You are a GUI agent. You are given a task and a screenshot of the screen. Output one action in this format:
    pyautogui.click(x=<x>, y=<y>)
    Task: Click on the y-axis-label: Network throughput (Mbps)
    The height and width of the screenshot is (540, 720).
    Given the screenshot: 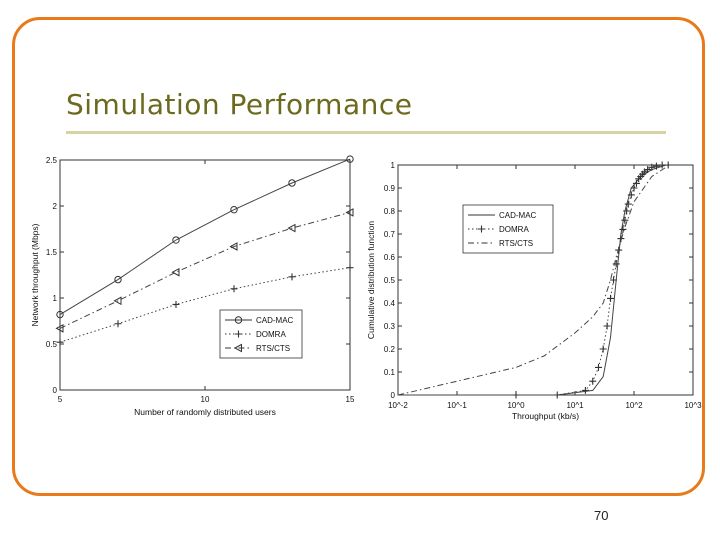 What is the action you would take?
    pyautogui.click(x=35, y=274)
    